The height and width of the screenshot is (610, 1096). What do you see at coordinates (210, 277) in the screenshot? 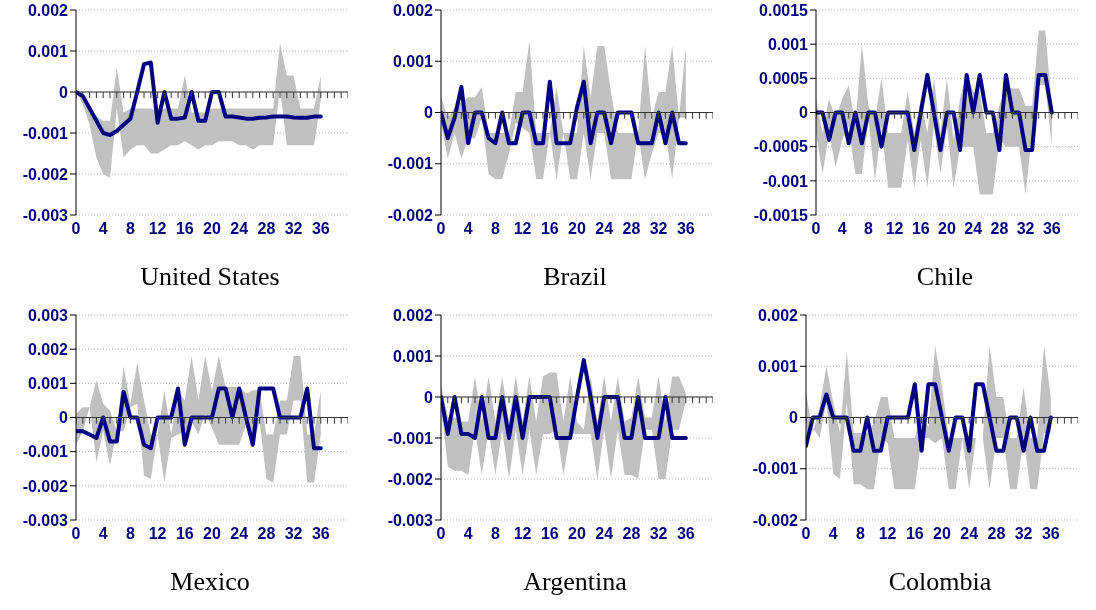
I see `text: United States` at bounding box center [210, 277].